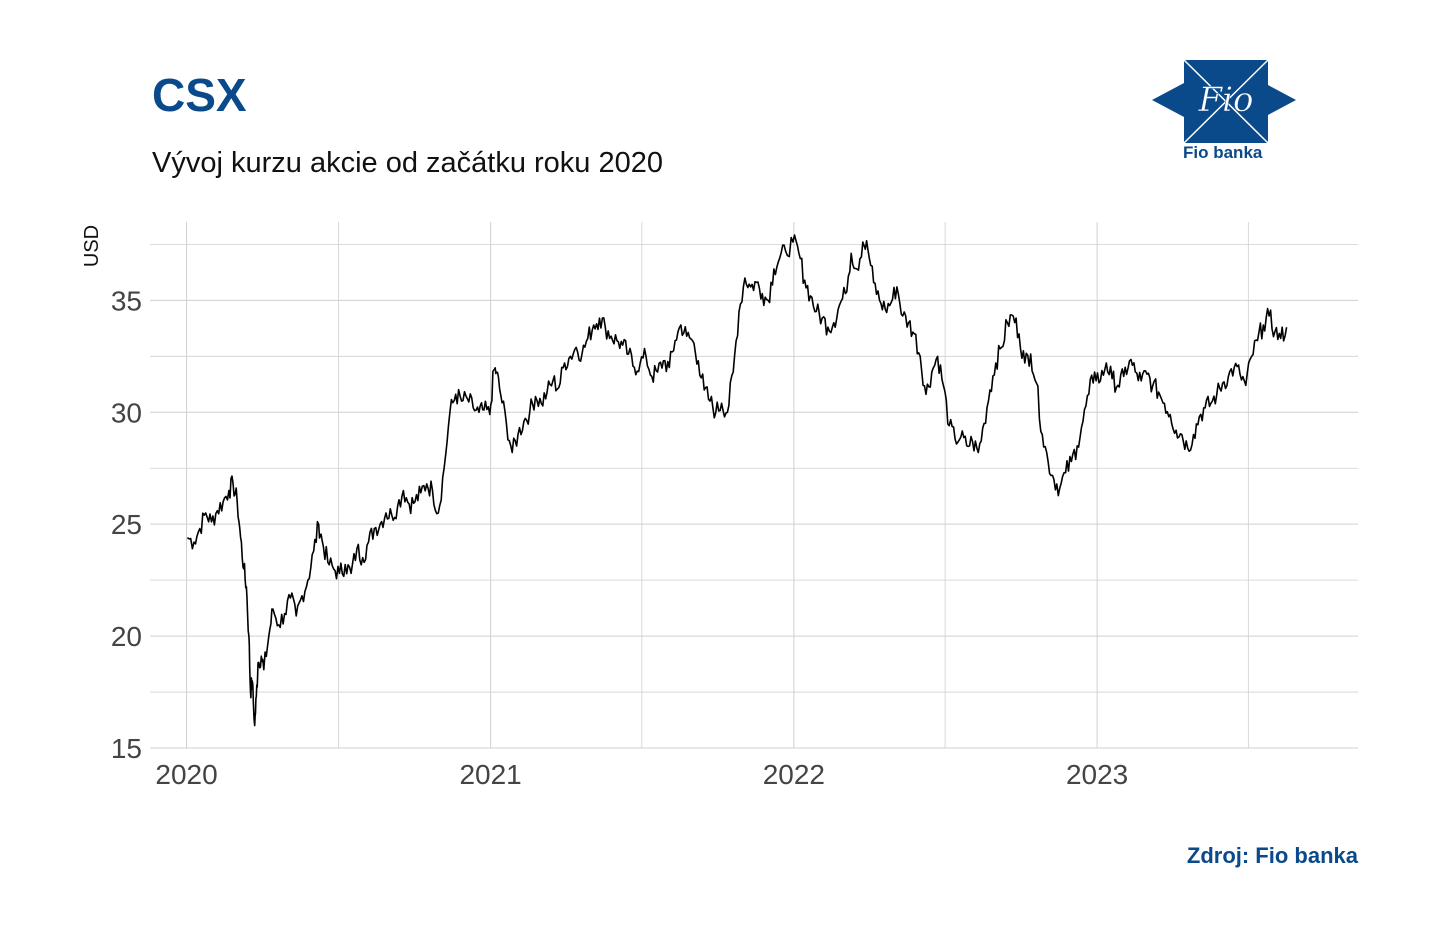 Image resolution: width=1438 pixels, height=948 pixels. Describe the element at coordinates (92, 246) in the screenshot. I see `y-axis-label: USD` at that location.